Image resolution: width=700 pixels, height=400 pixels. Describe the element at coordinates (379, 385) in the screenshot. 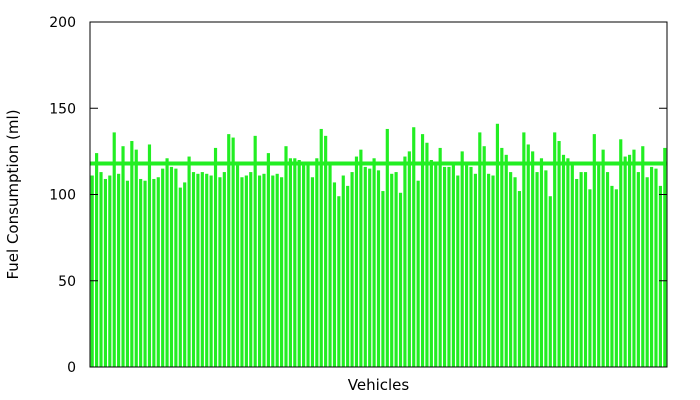

I see `x-axis-title: Vehicles` at that location.